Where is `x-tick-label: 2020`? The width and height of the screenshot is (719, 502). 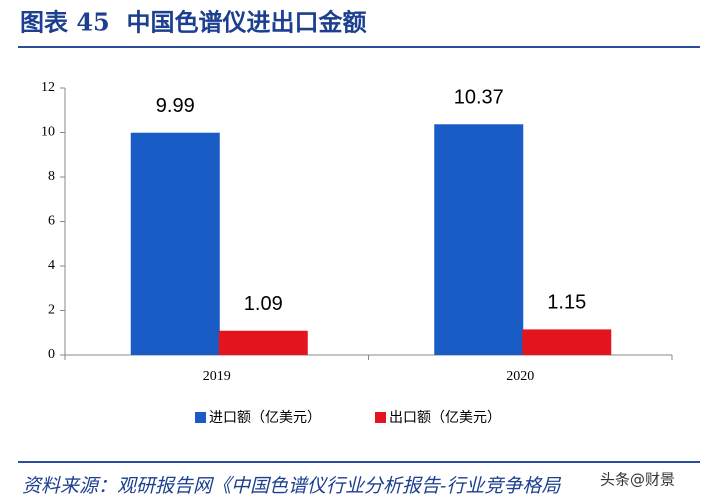 x-tick-label: 2020 is located at coordinates (520, 376).